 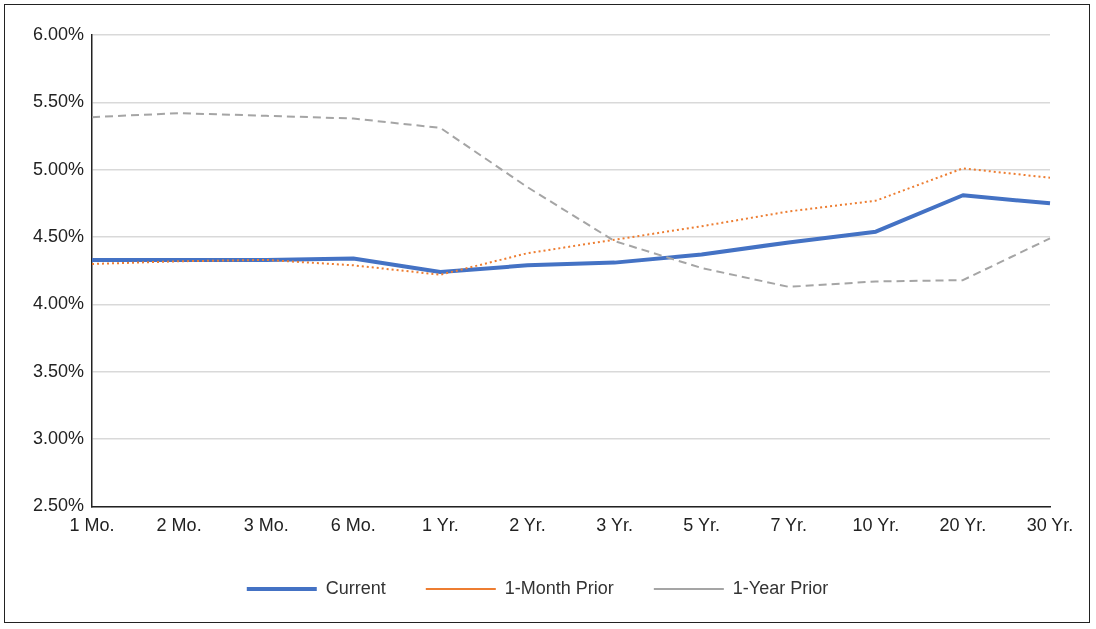 I want to click on y-tick-label: 5.50%, so click(x=58, y=101).